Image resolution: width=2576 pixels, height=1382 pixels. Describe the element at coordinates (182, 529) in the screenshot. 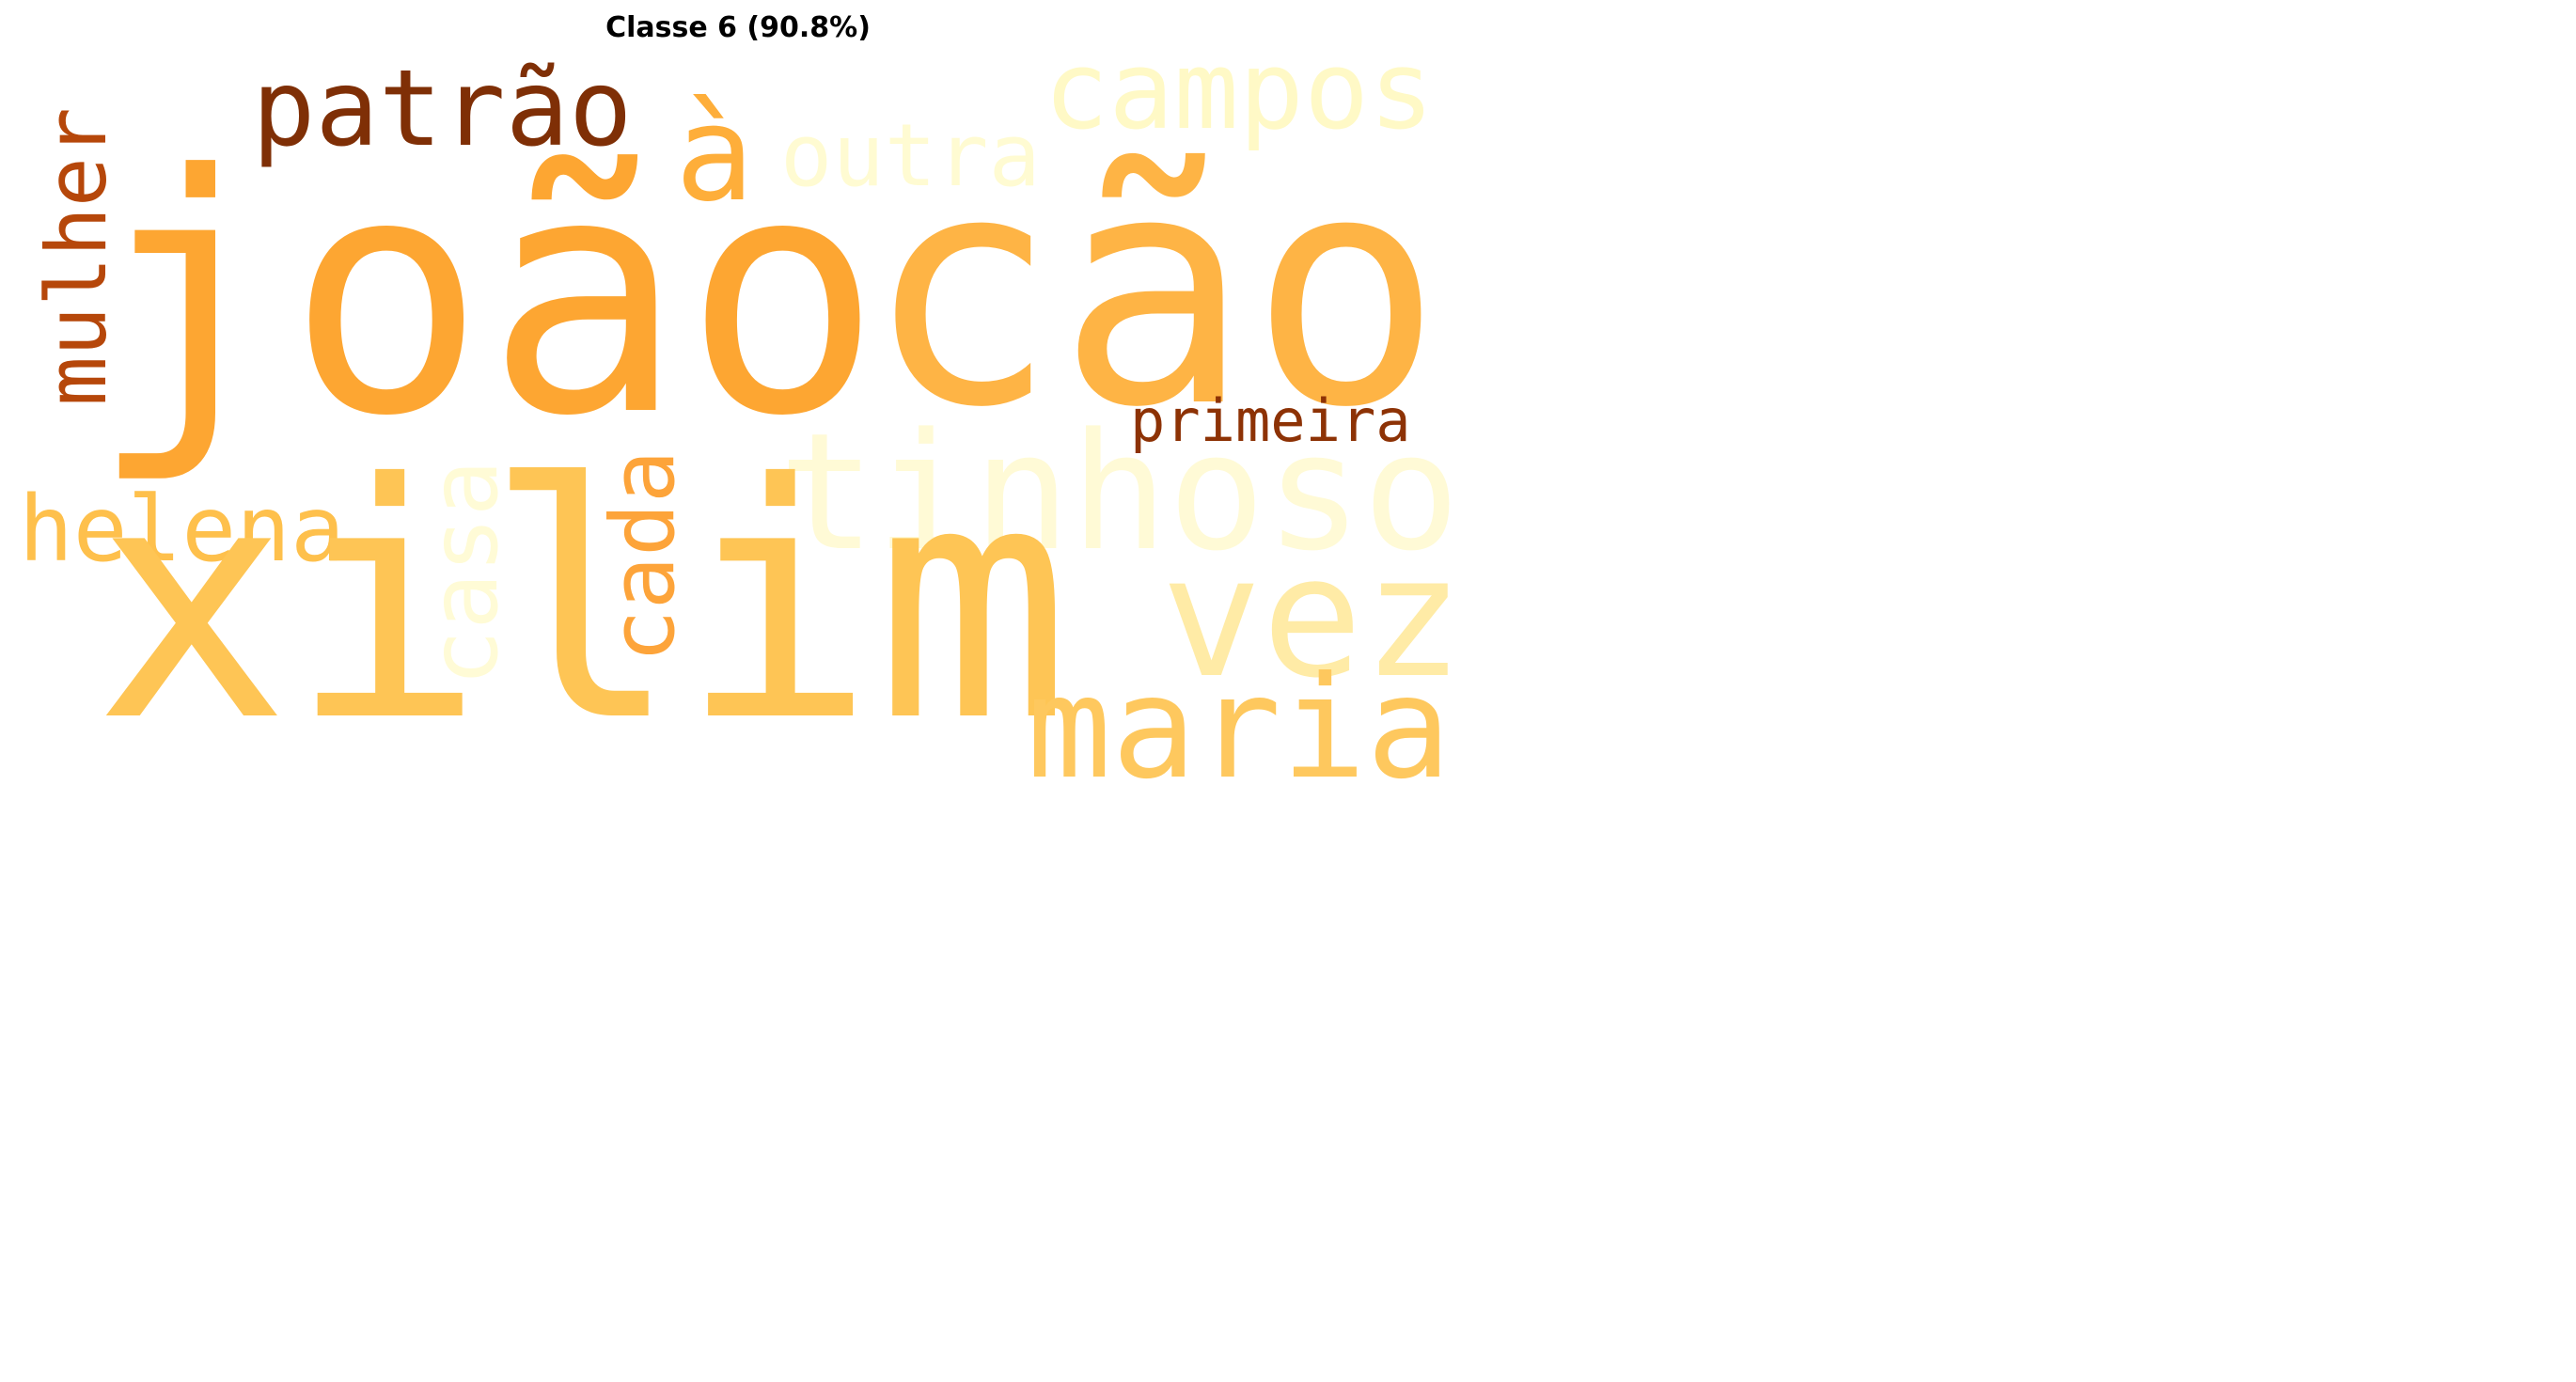

I see `word-helena: helena` at that location.